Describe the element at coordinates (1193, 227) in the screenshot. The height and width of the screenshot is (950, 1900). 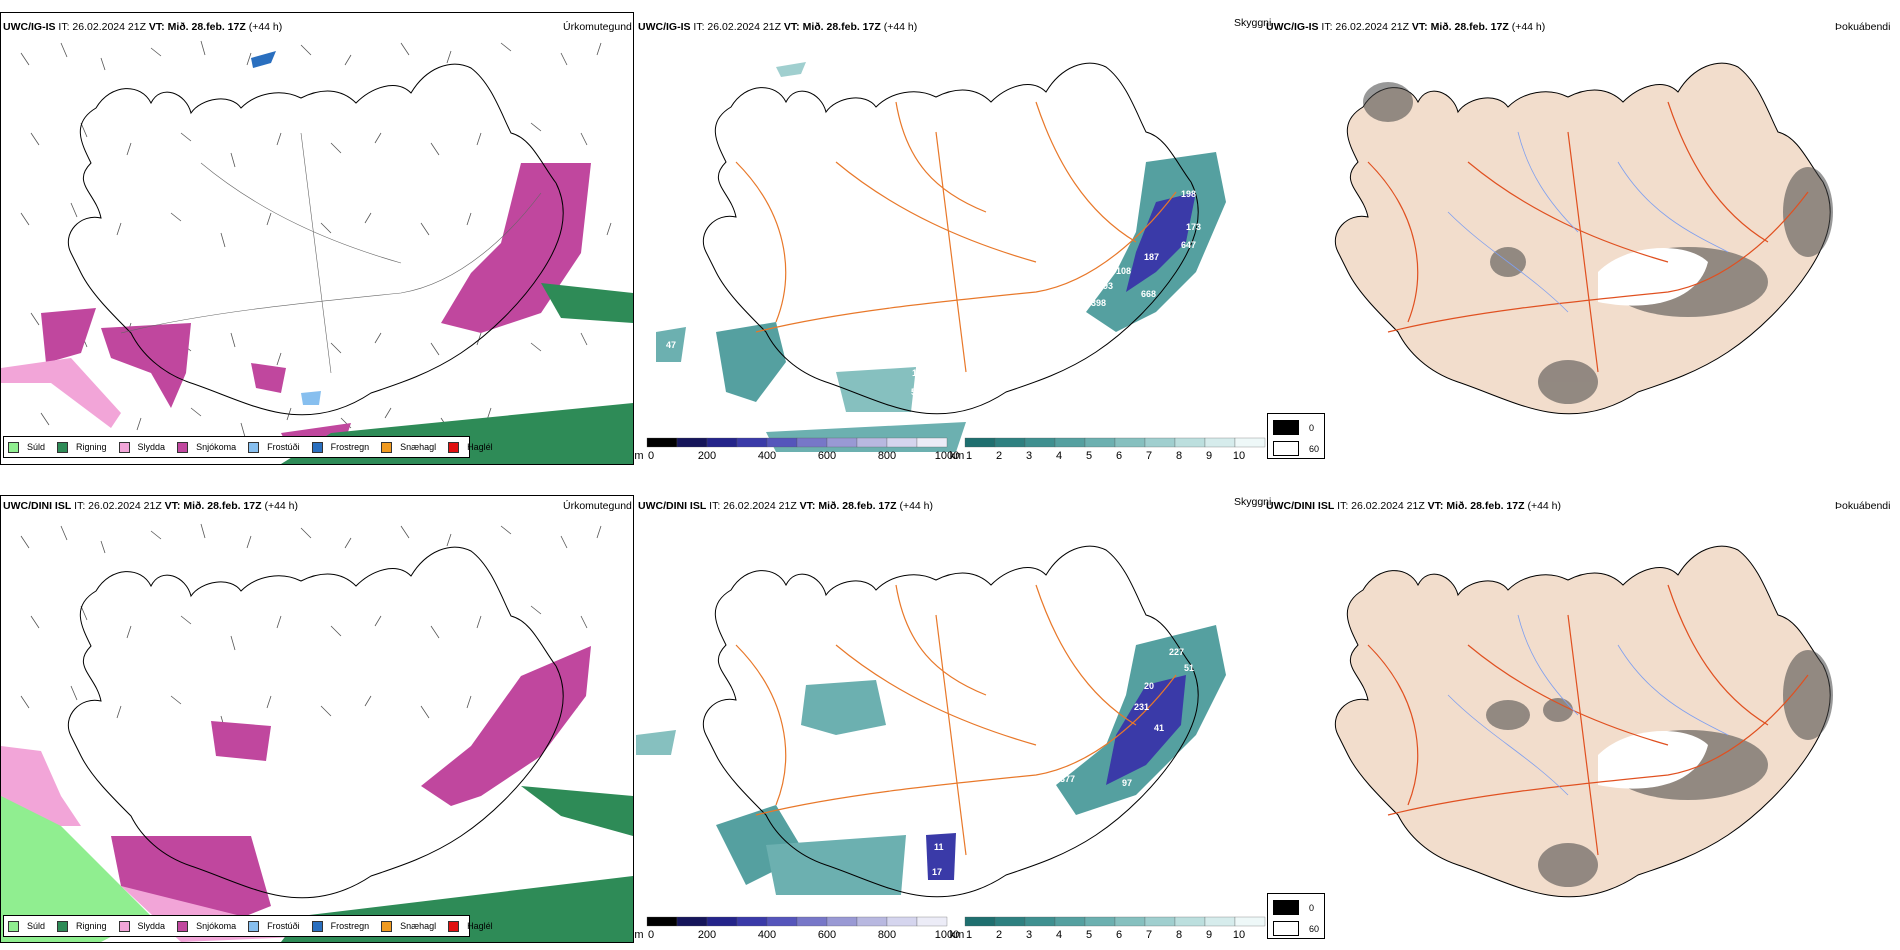
I see `vis-value: 173` at that location.